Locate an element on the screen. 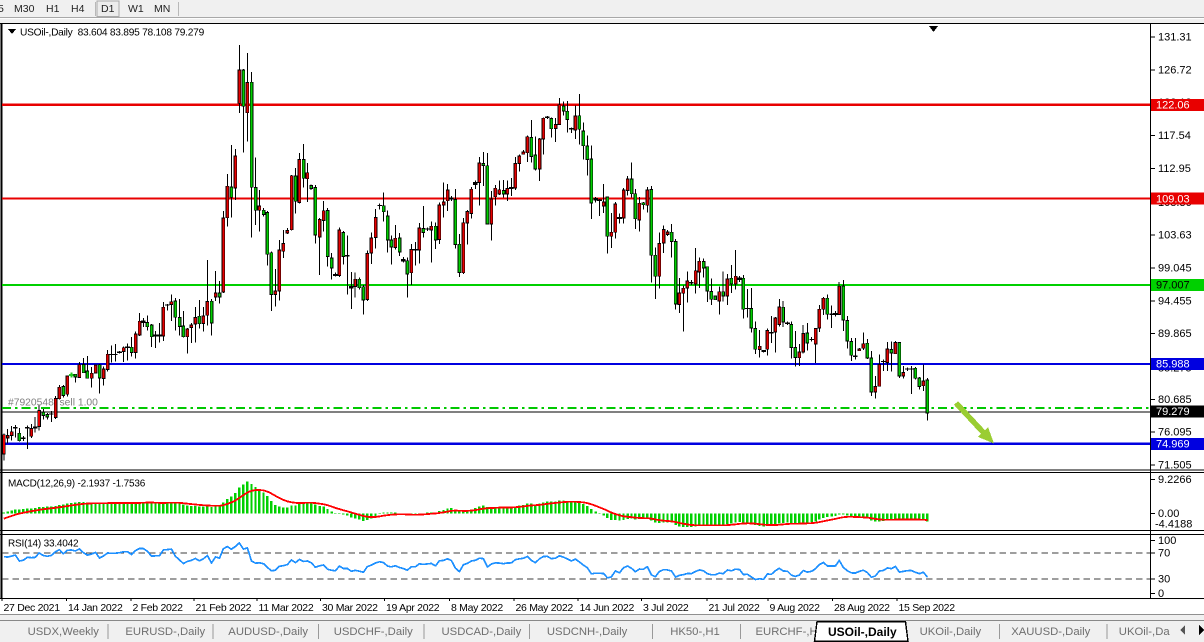 The image size is (1204, 642). svg-text: UKOil-,Daily is located at coordinates (951, 632).